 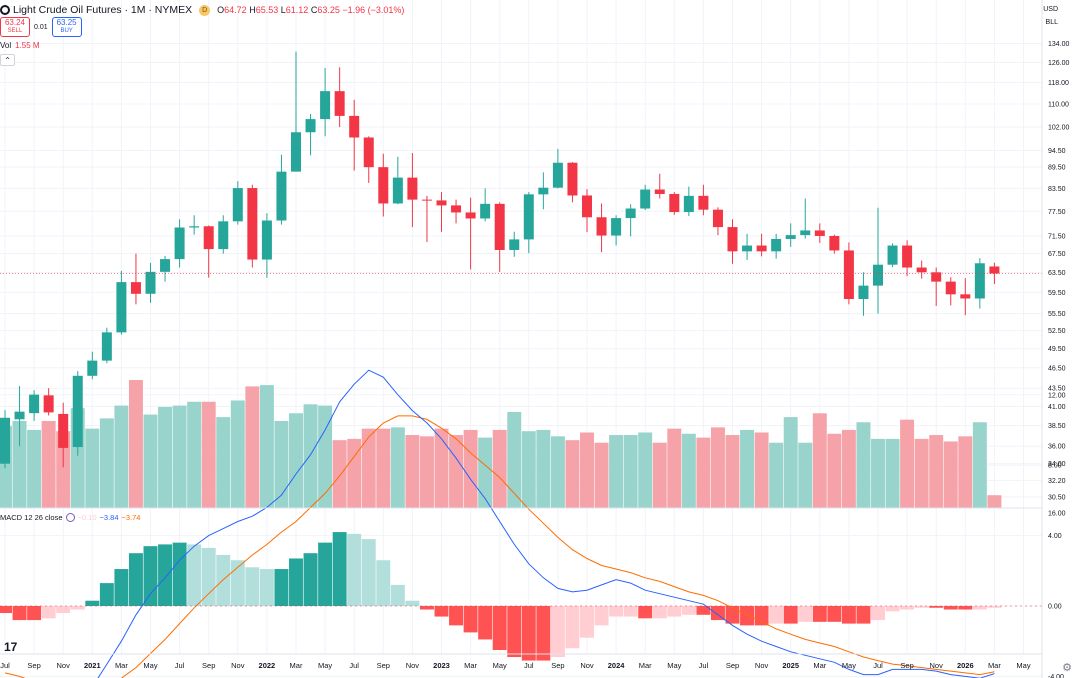 What do you see at coordinates (267, 665) in the screenshot?
I see `time-tick-label: 2022` at bounding box center [267, 665].